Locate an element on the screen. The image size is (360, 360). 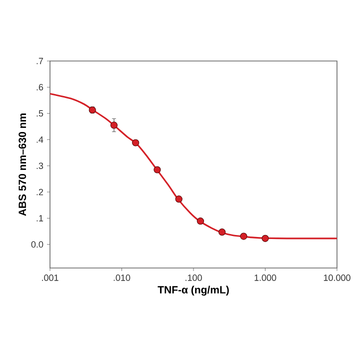
x-tick-label: 10.000 is located at coordinates (337, 277).